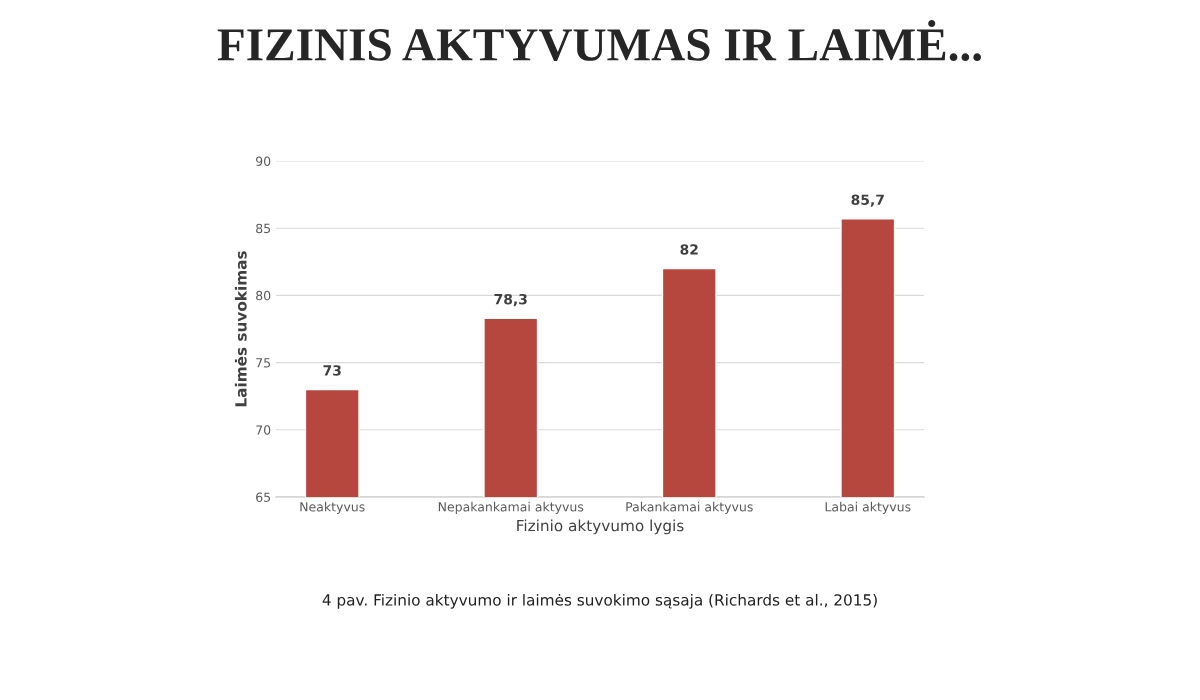  Describe the element at coordinates (263, 497) in the screenshot. I see `y-tick-label: 65` at that location.